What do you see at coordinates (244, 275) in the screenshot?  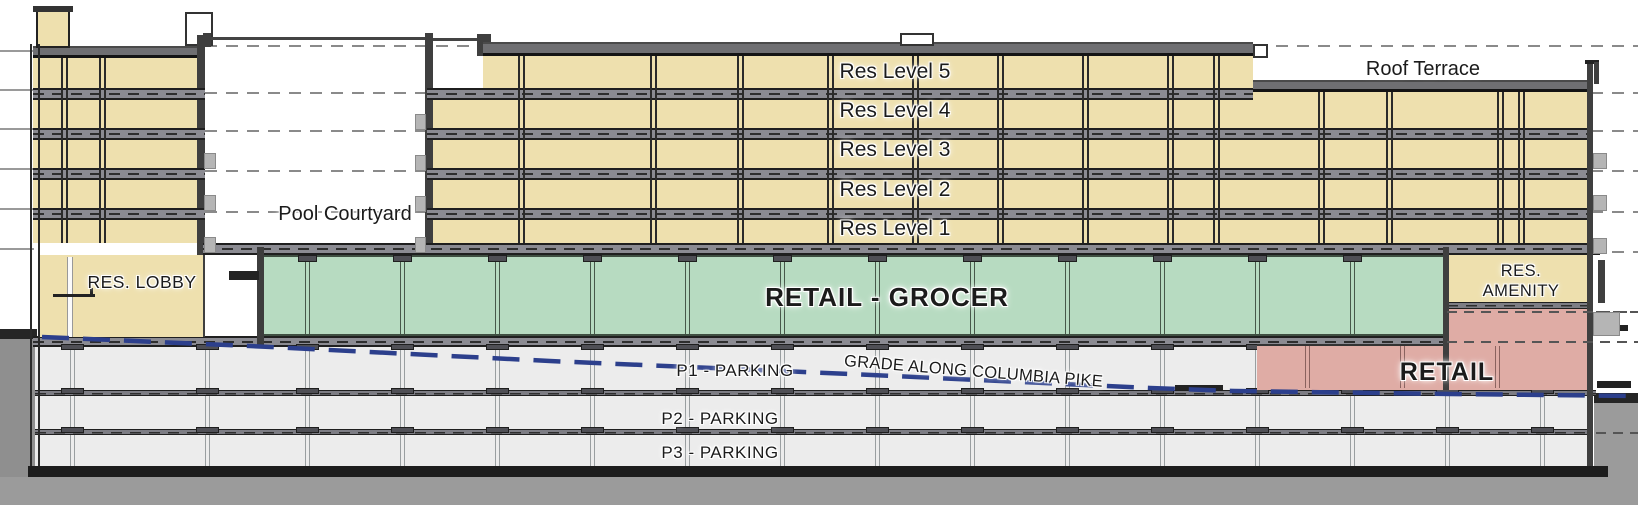 I see `grocer-entry-canopy` at bounding box center [244, 275].